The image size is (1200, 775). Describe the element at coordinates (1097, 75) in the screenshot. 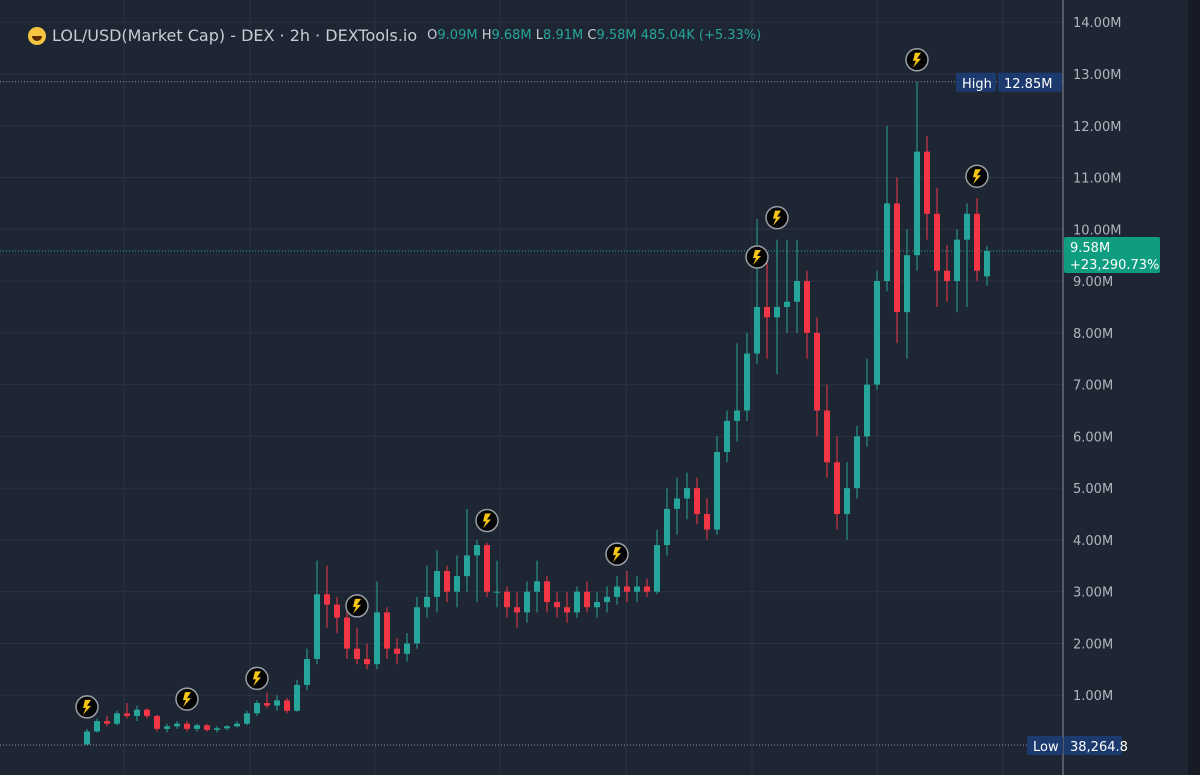

I see `y-tick-label: 13.00M` at that location.